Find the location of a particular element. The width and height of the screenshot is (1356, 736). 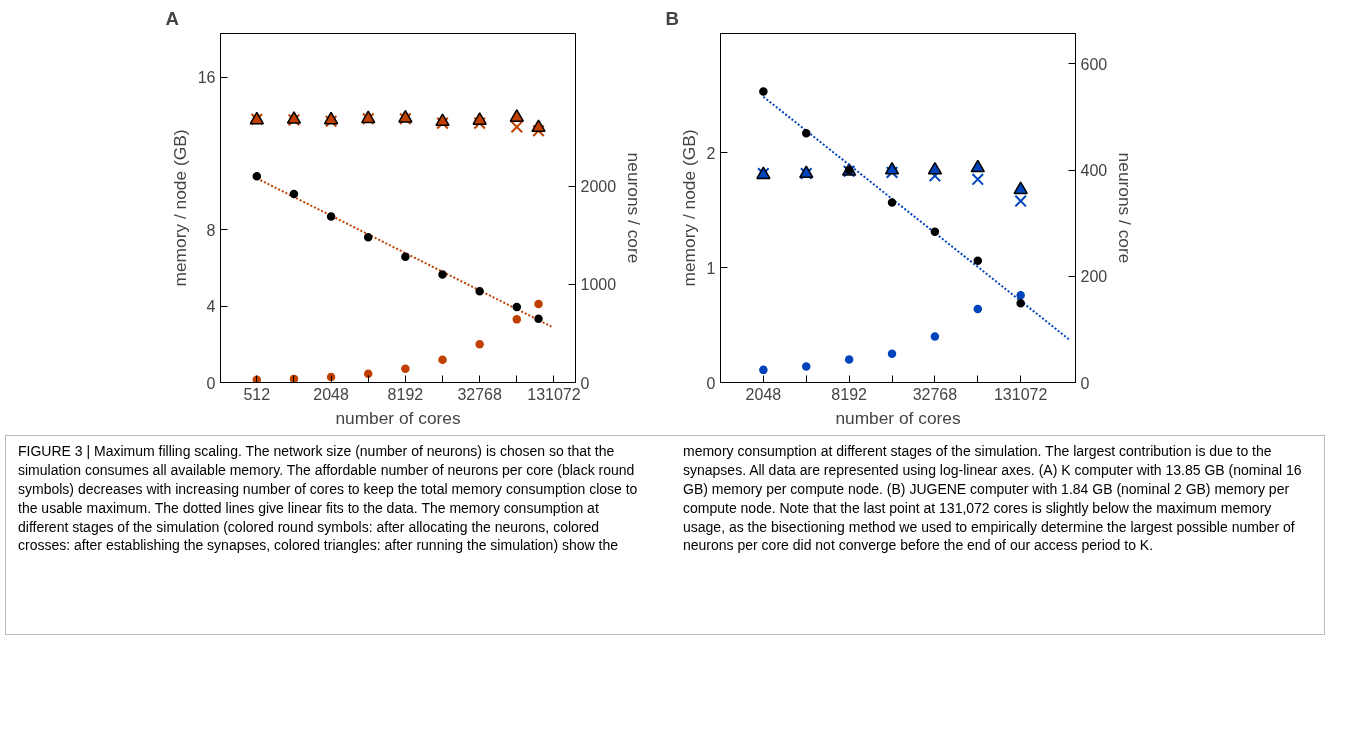

y-tick-label: 1 is located at coordinates (711, 268).